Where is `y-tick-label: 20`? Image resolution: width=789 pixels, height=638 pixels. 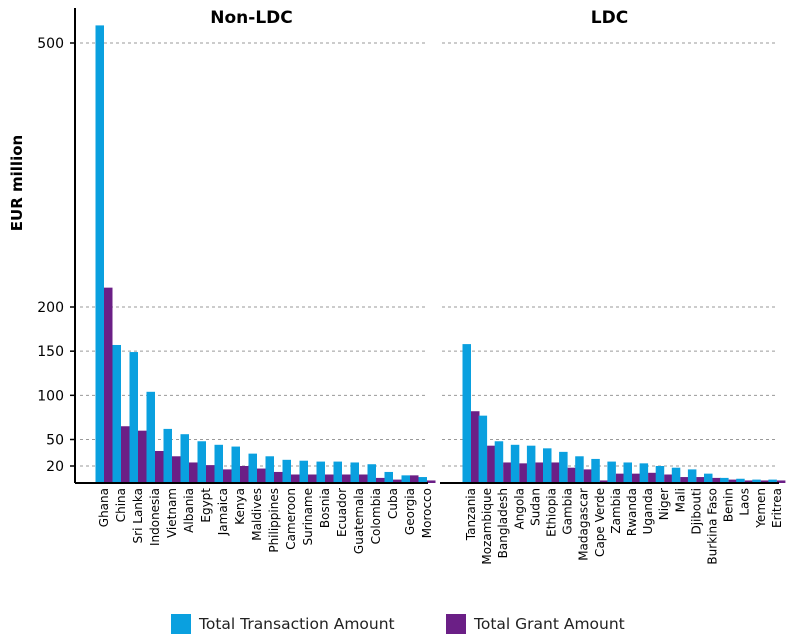 y-tick-label: 20 is located at coordinates (55, 467).